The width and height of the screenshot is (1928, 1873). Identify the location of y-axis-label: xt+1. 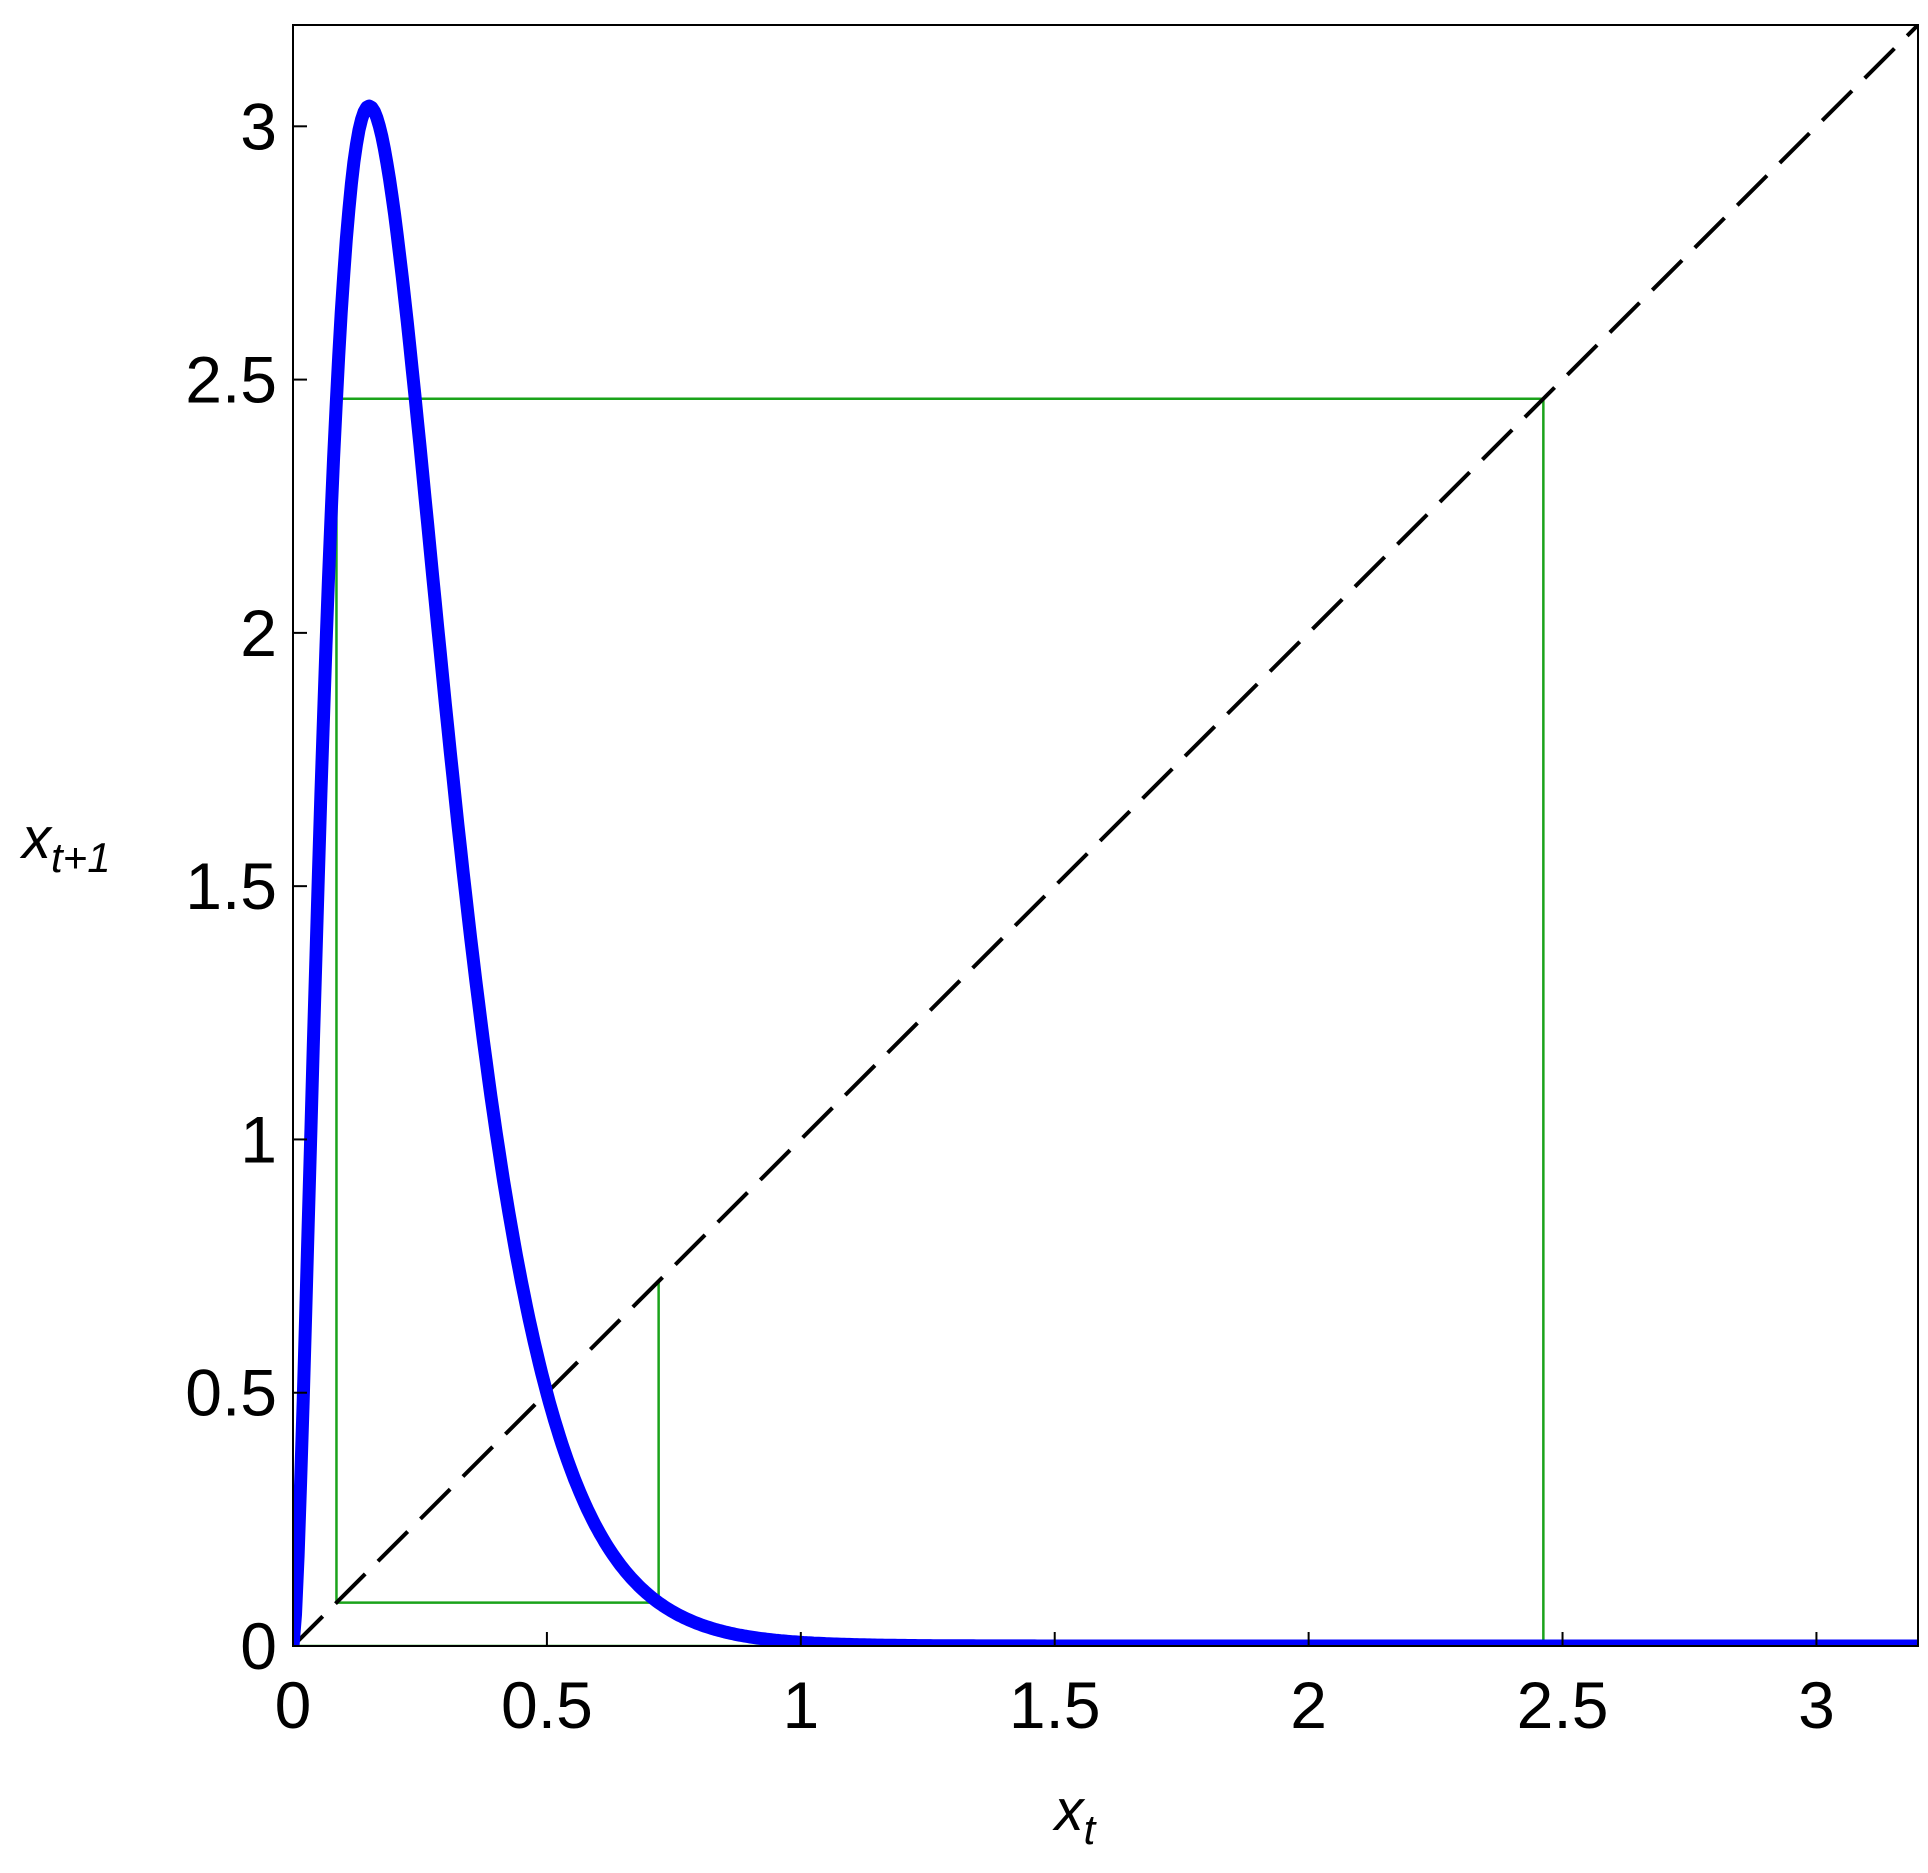
(65, 843).